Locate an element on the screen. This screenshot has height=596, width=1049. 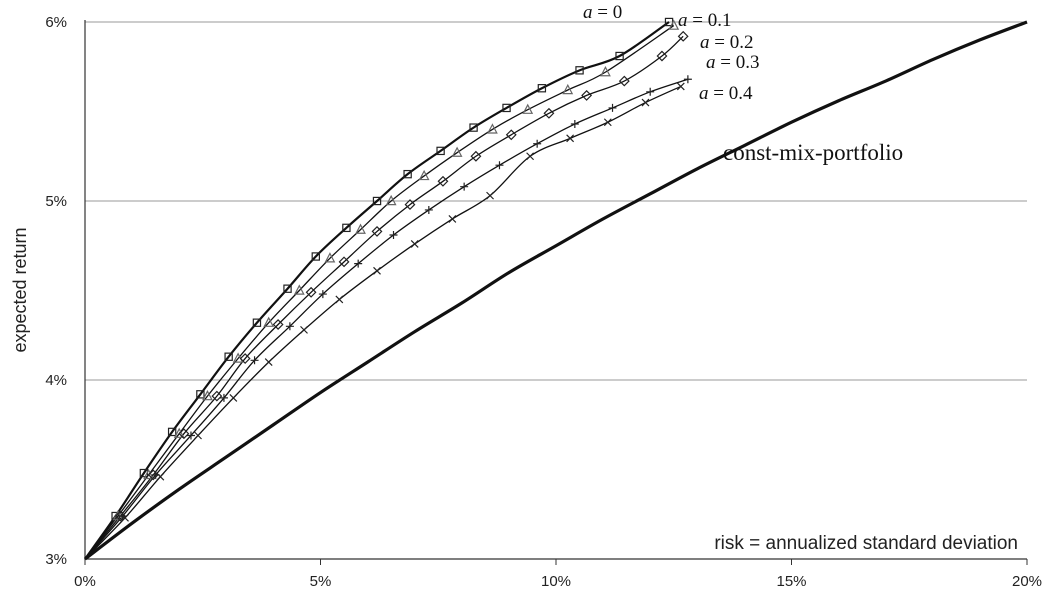
x-tick-label: 5% is located at coordinates (321, 581).